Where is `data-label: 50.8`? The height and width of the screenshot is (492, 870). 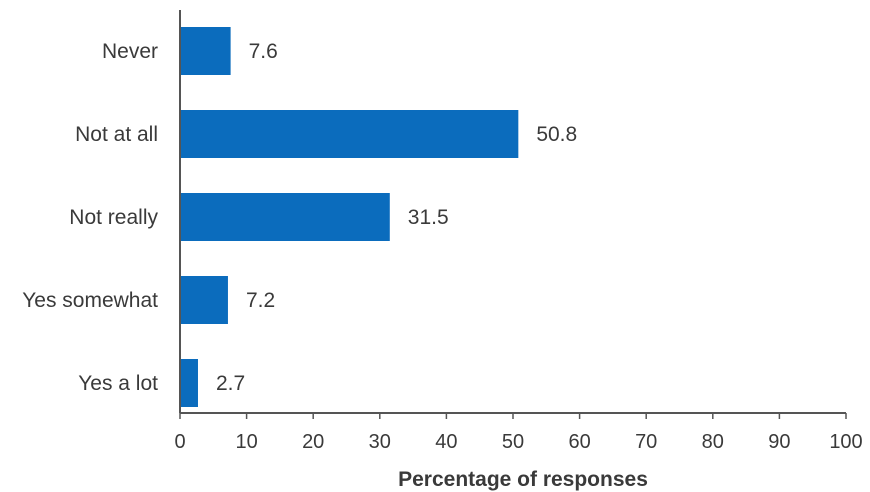 data-label: 50.8 is located at coordinates (556, 134).